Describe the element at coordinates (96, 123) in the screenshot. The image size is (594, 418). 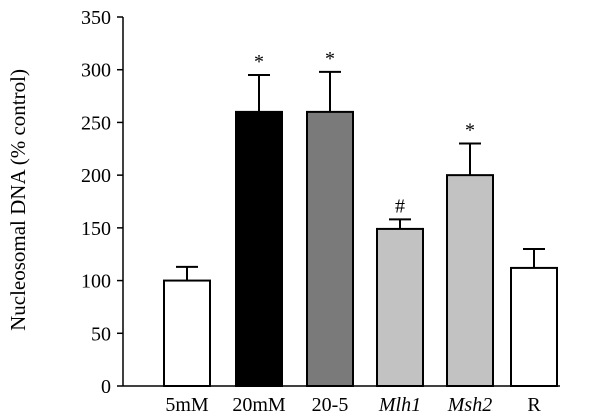
I see `y-tick-label: 250` at that location.